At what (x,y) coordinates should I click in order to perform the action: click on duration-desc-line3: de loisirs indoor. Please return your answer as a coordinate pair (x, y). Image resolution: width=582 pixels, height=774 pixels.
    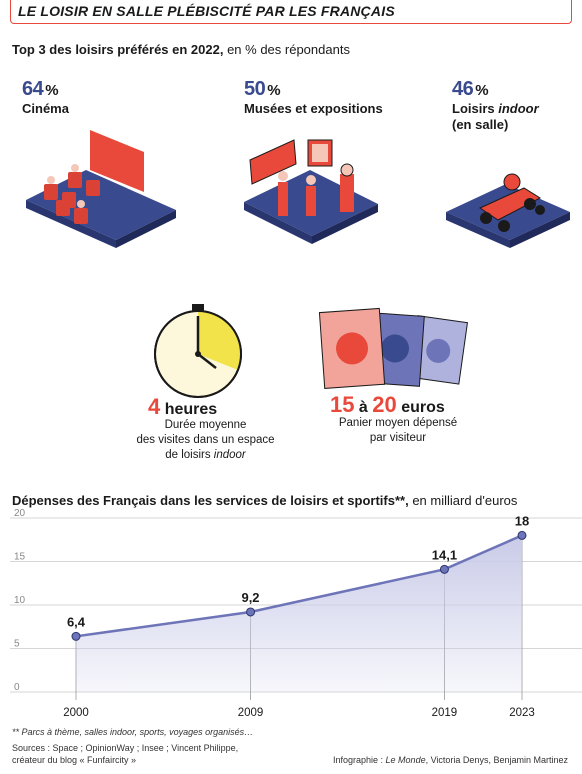
    Looking at the image, I should click on (205, 455).